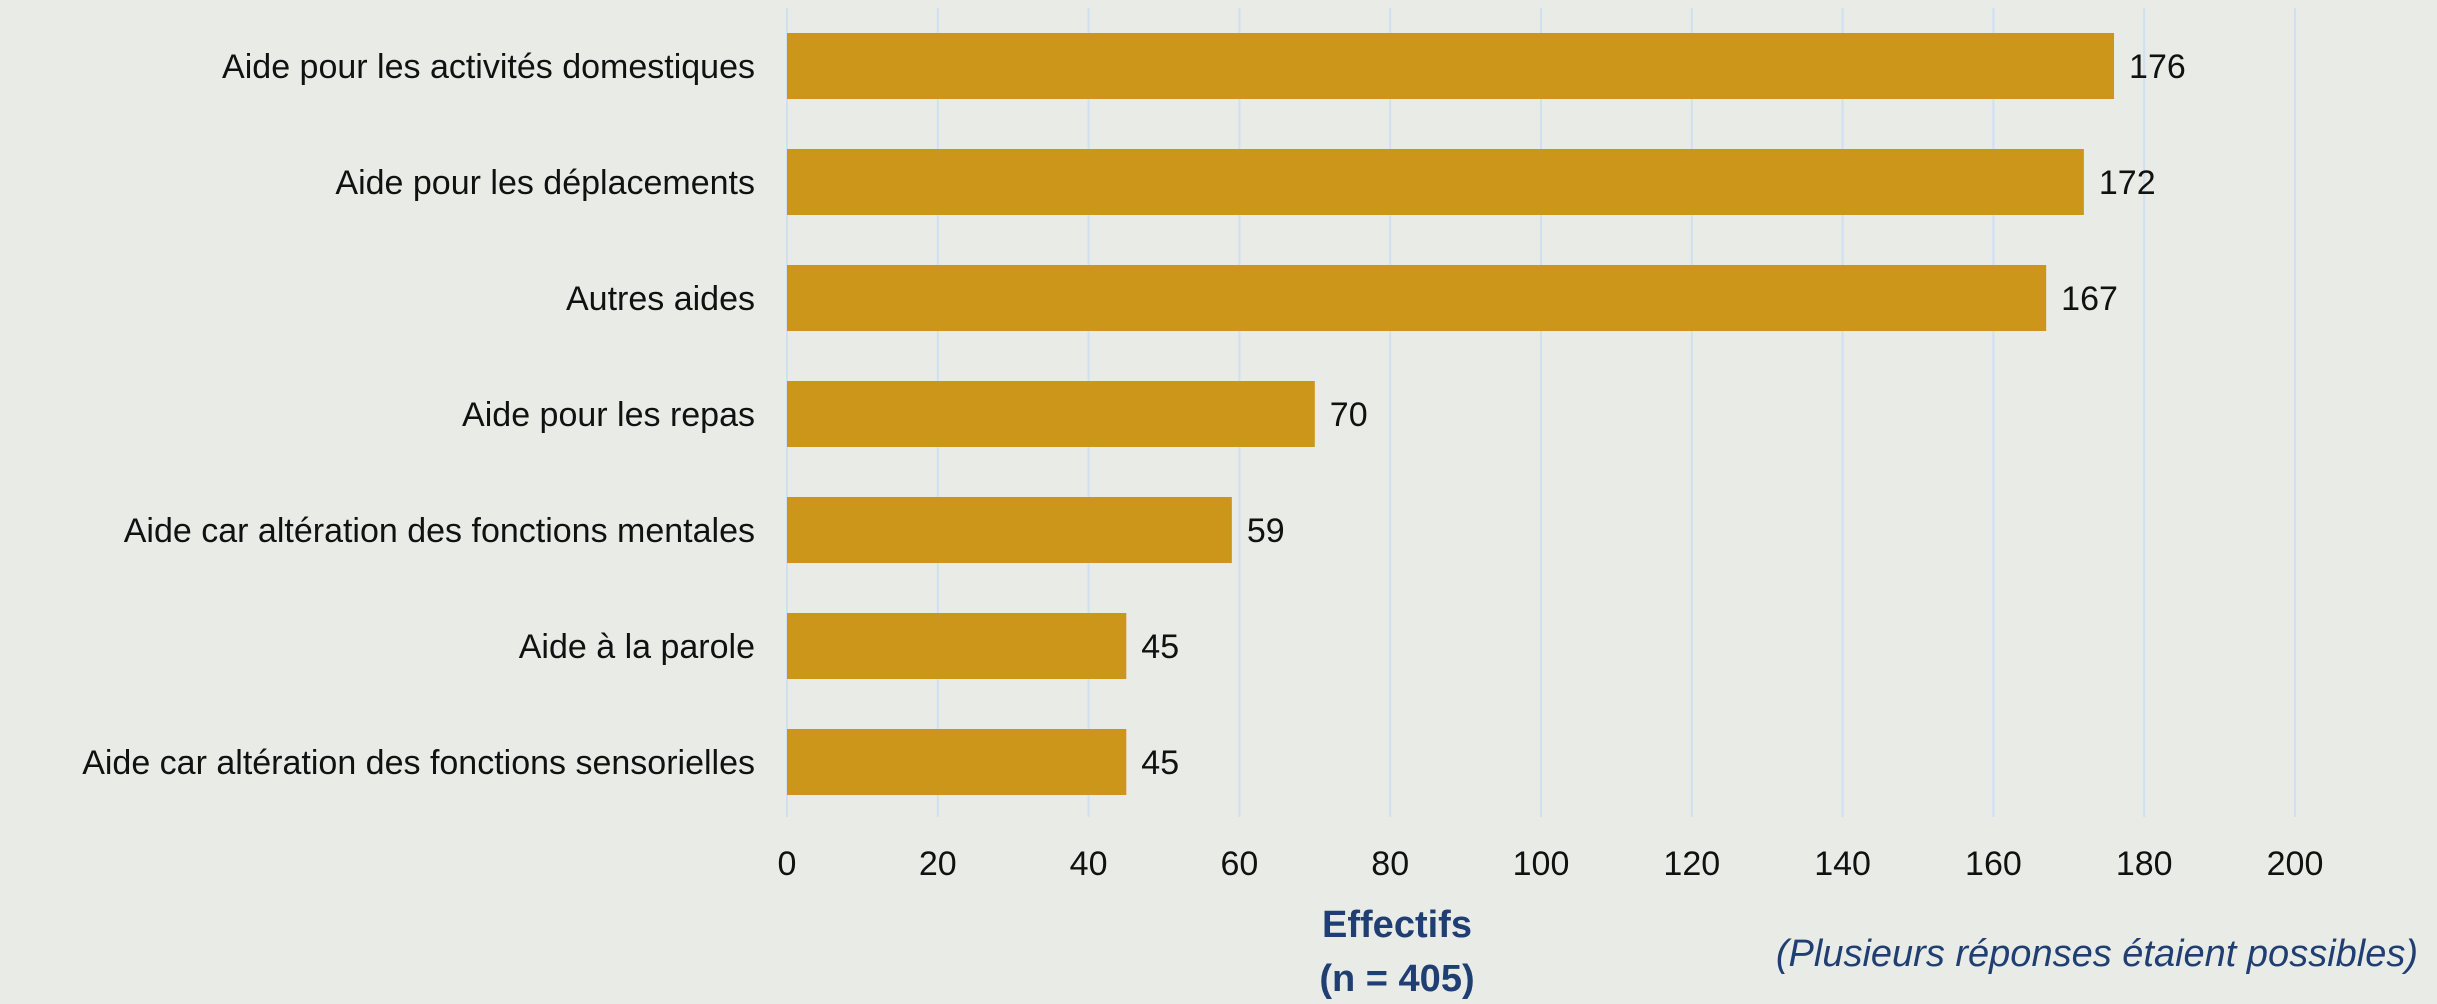 Image resolution: width=2437 pixels, height=1004 pixels. What do you see at coordinates (1397, 925) in the screenshot?
I see `x-axis-title: Effectifs` at bounding box center [1397, 925].